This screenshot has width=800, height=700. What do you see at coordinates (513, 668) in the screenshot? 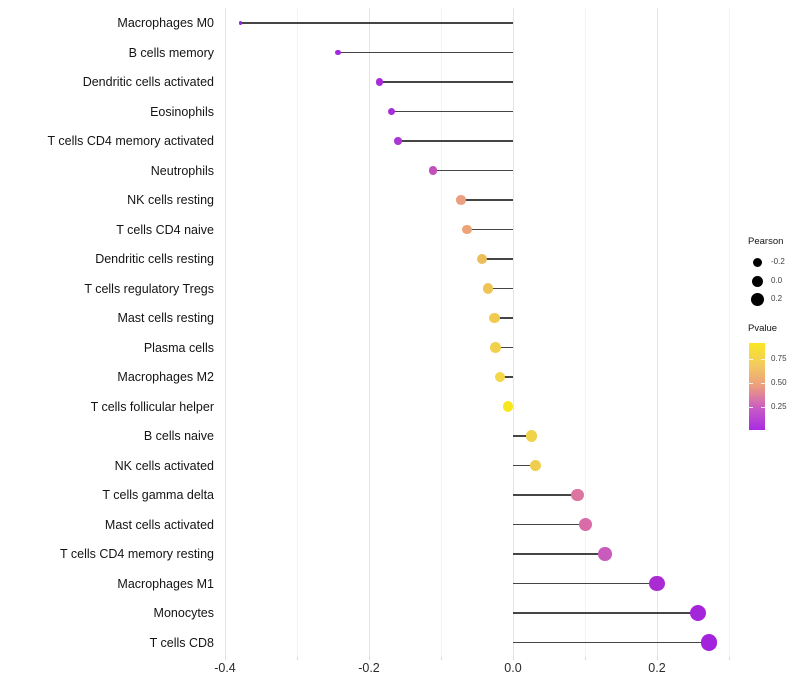
I see `x-axis-tick-label: 0.0` at bounding box center [513, 668].